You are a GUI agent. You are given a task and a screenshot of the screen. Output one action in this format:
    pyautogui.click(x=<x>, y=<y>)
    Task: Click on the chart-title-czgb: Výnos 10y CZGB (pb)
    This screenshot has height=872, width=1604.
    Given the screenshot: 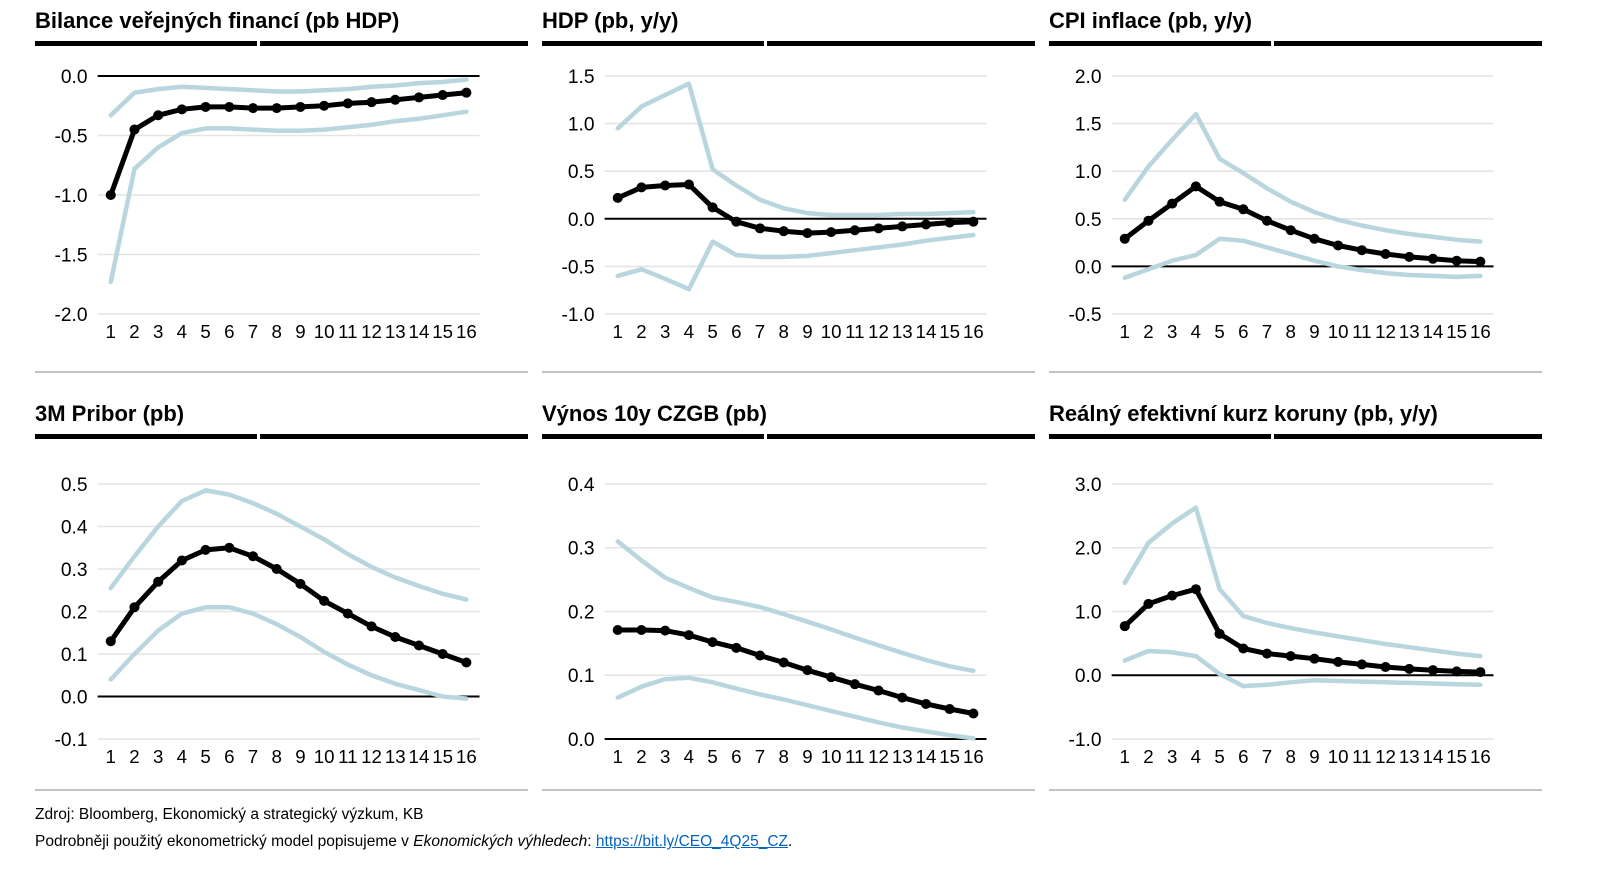 What is the action you would take?
    pyautogui.click(x=654, y=413)
    